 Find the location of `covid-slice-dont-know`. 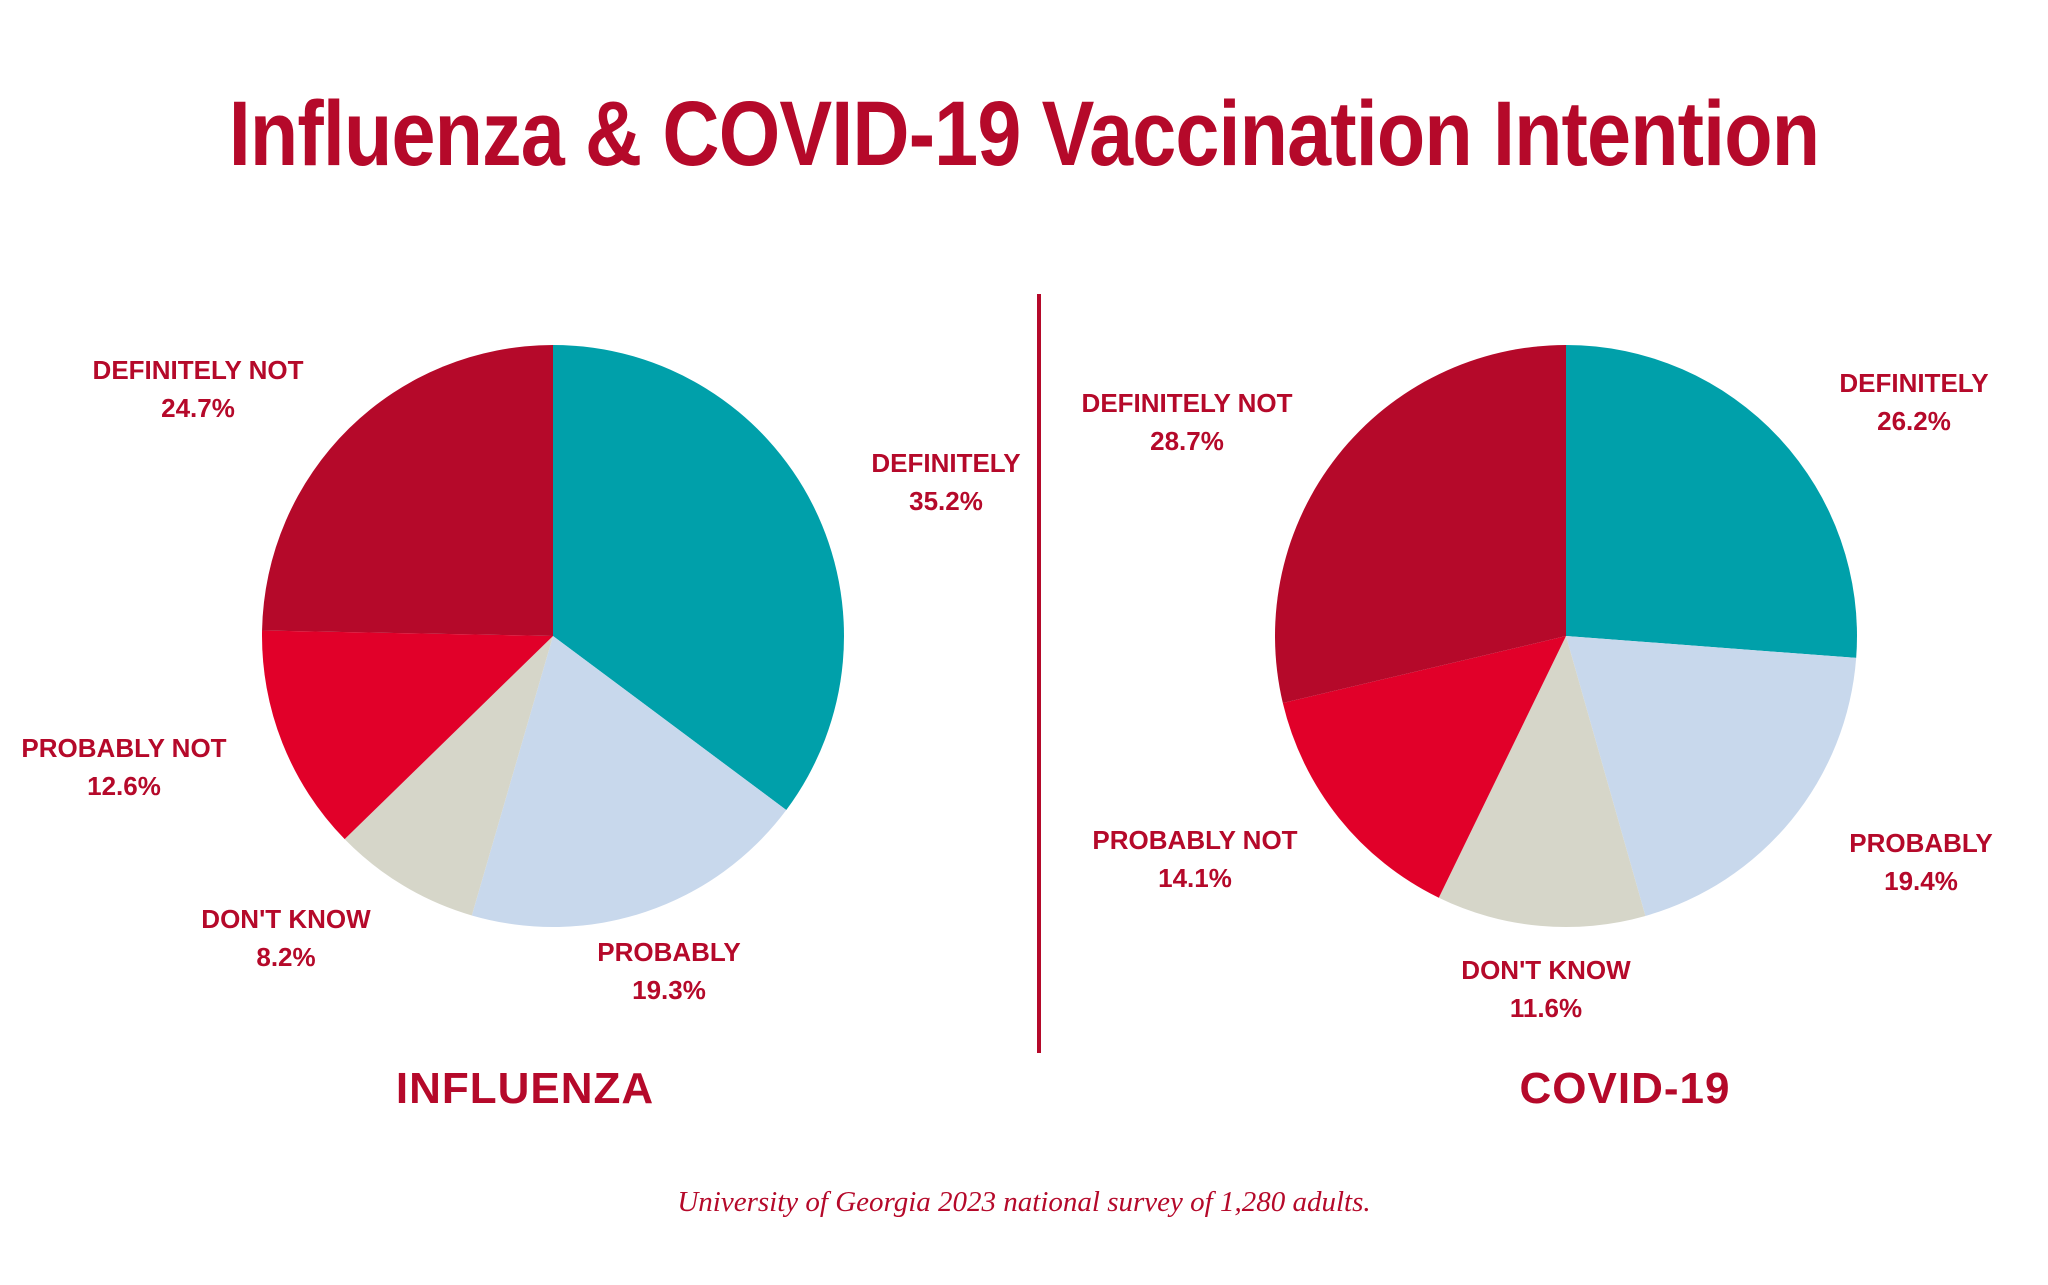

covid-slice-dont-know is located at coordinates (1542, 781).